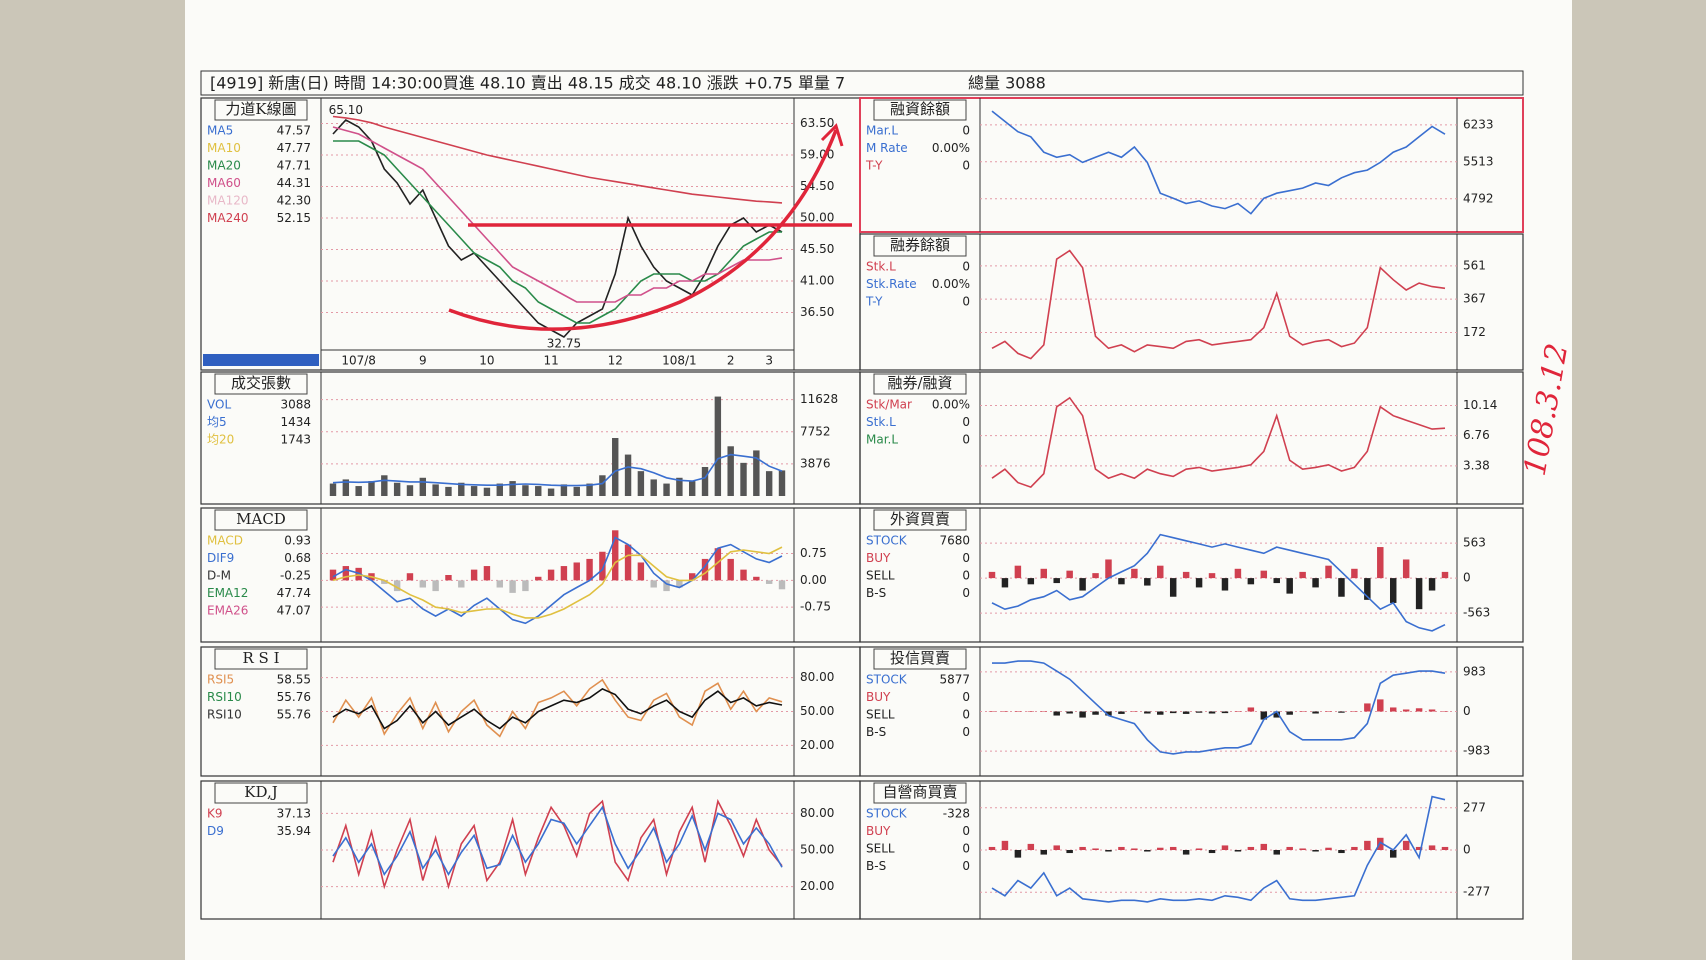 The height and width of the screenshot is (960, 1706). Describe the element at coordinates (817, 312) in the screenshot. I see `y-tick-label: 36.50` at that location.